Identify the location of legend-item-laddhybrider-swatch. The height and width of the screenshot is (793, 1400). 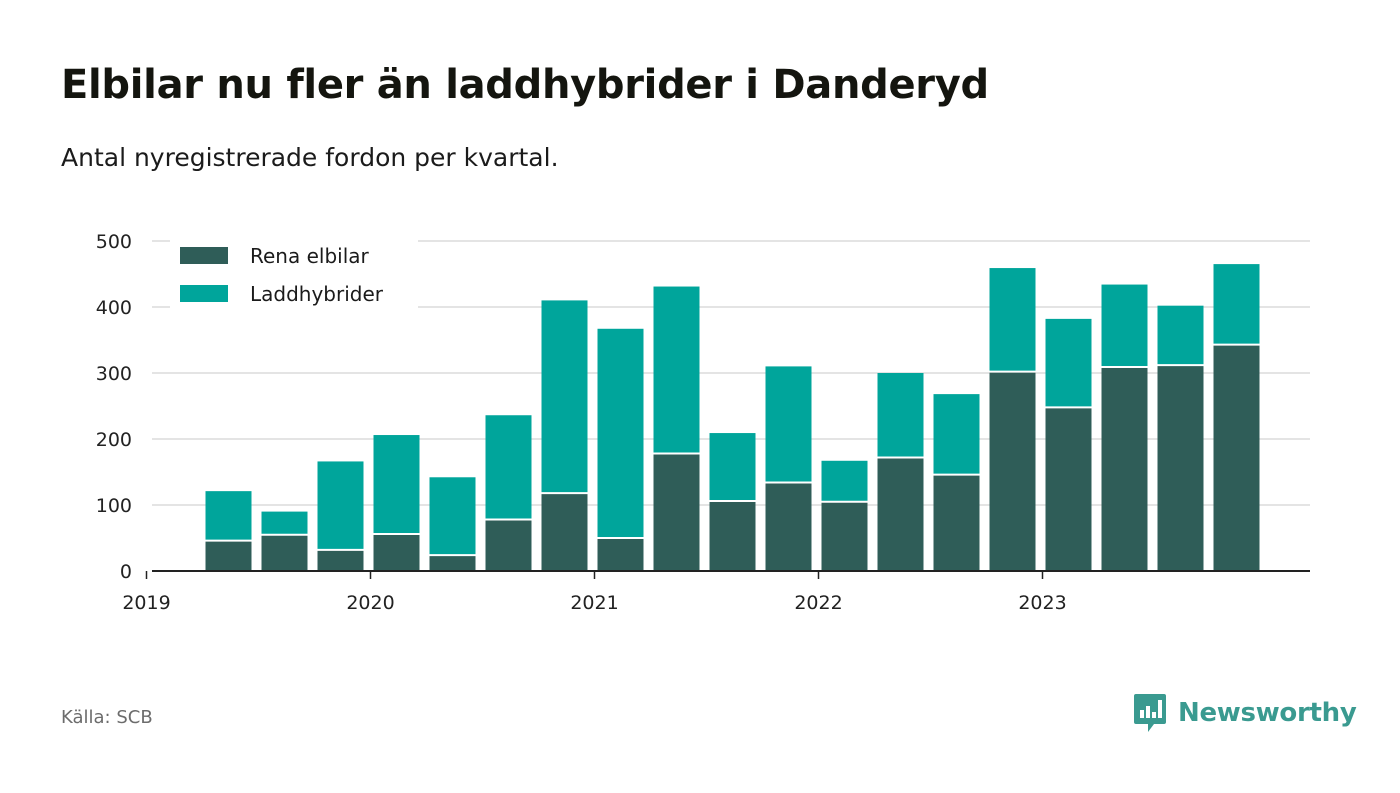
(204, 293).